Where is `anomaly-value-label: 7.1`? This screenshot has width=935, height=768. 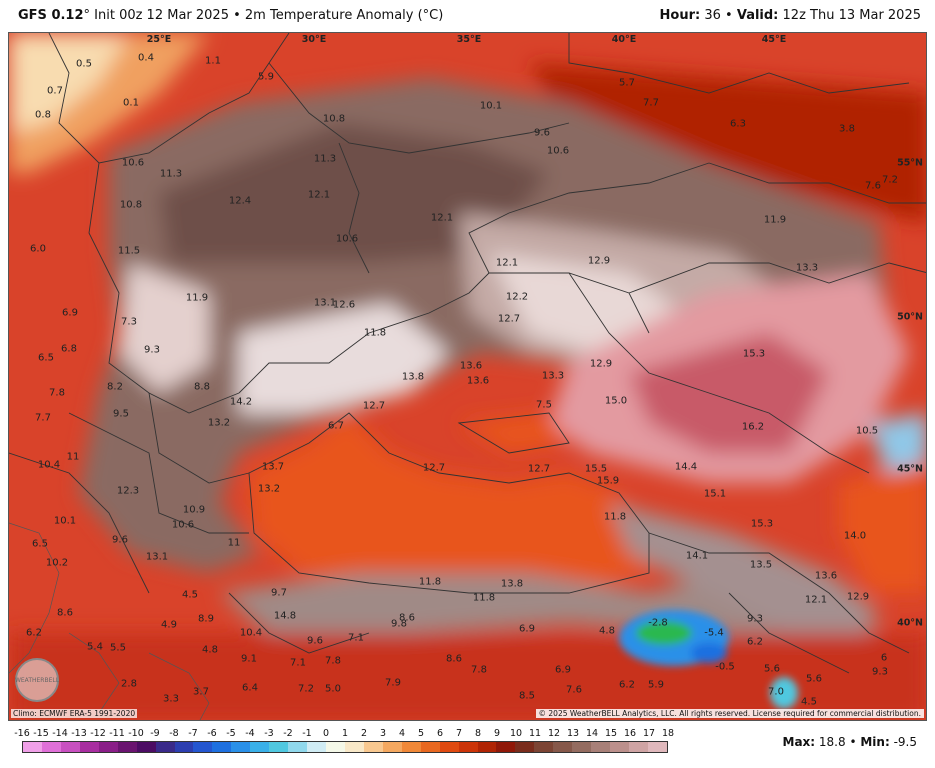 anomaly-value-label: 7.1 is located at coordinates (298, 663).